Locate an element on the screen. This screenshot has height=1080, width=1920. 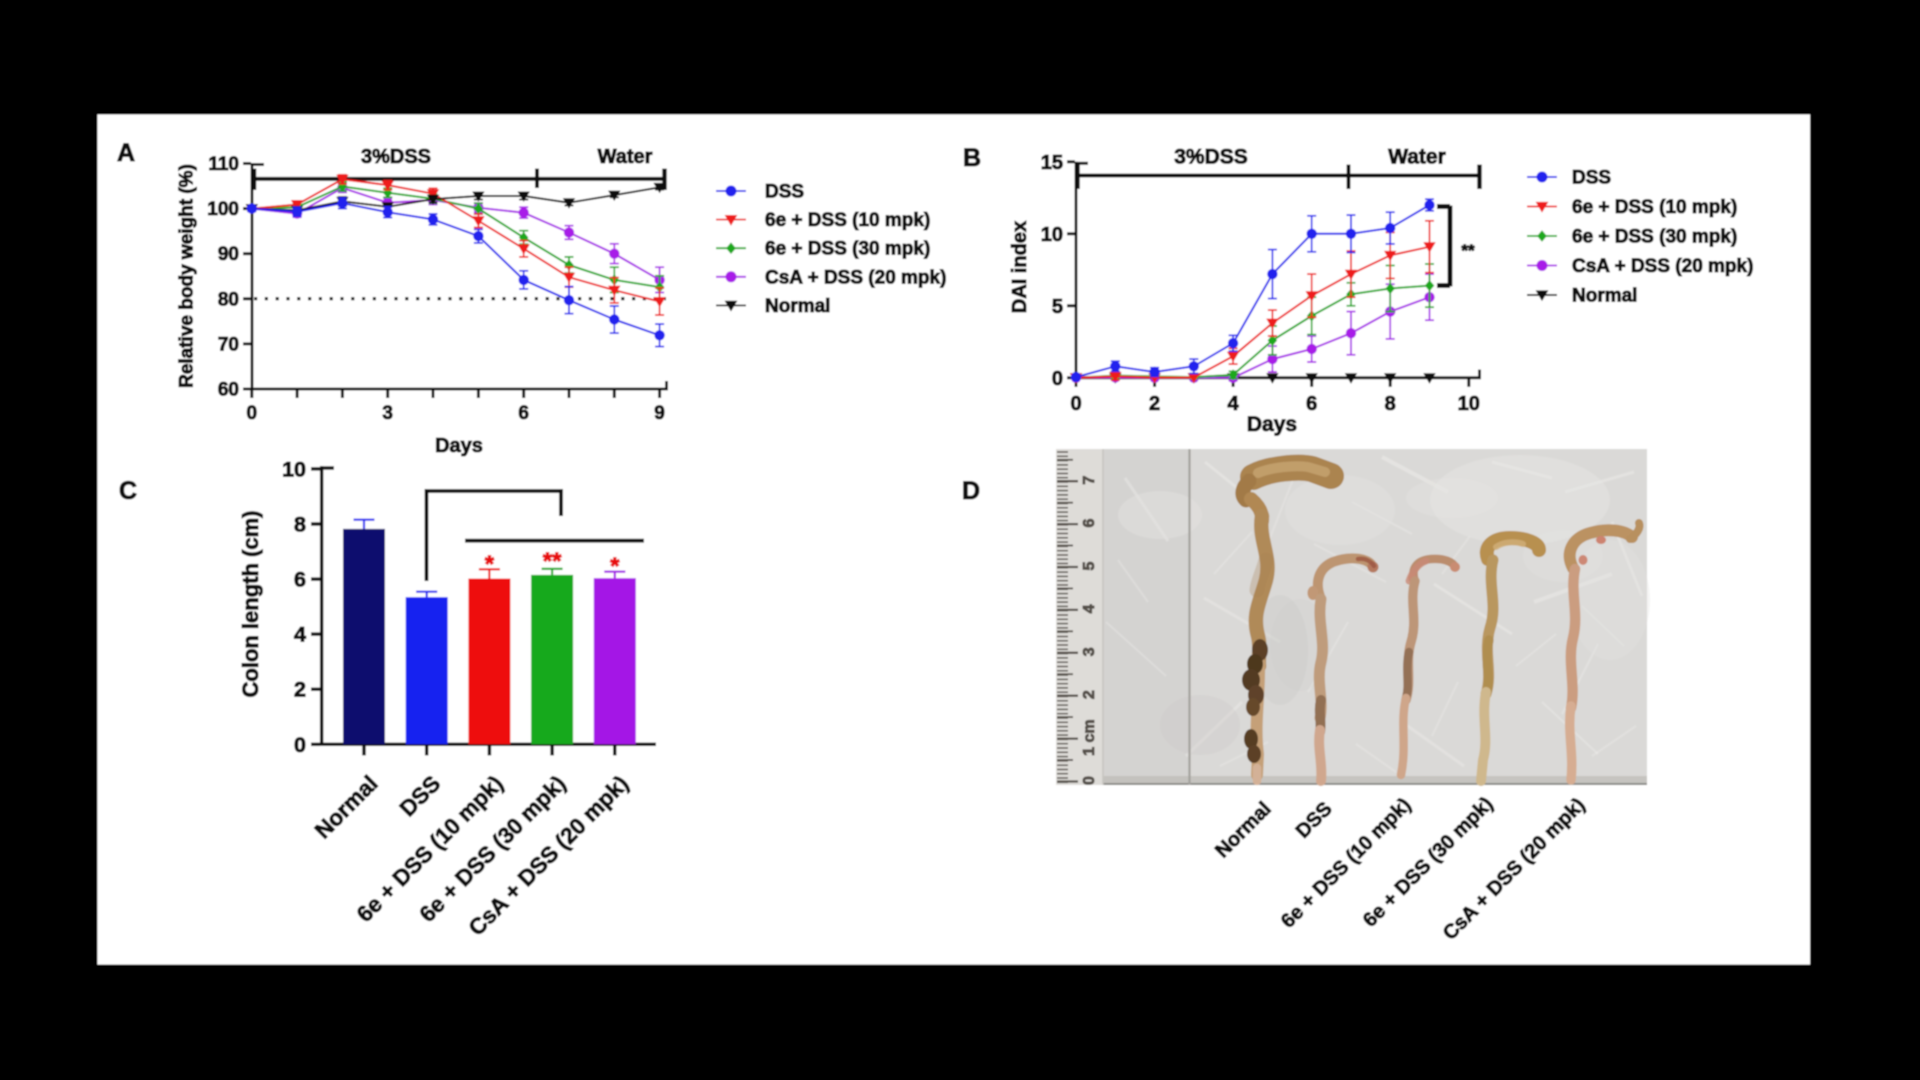
svg-text: 60 is located at coordinates (228, 390).